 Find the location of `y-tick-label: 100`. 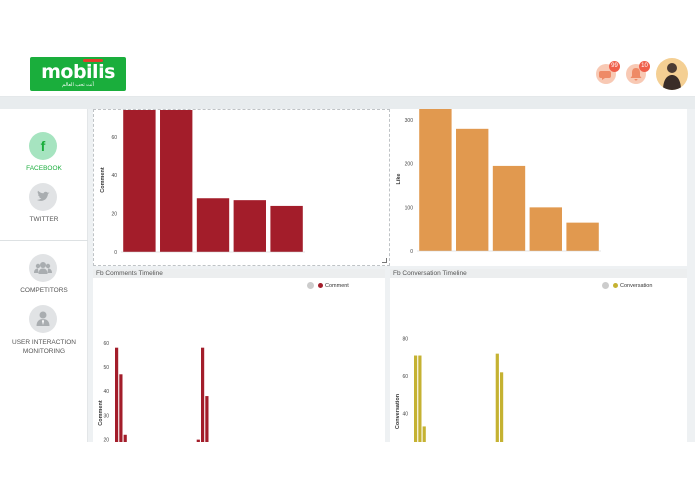

y-tick-label: 100 is located at coordinates (409, 208).